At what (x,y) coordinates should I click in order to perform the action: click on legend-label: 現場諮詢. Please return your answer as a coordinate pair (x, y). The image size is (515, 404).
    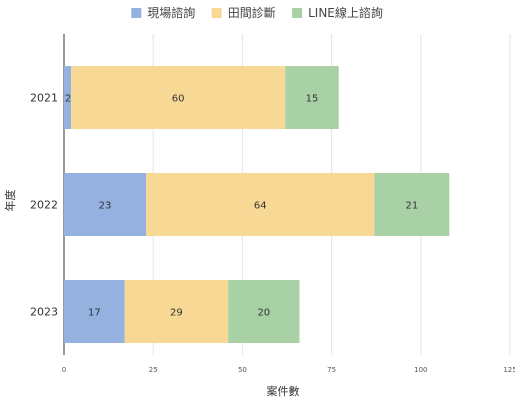
    Looking at the image, I should click on (171, 12).